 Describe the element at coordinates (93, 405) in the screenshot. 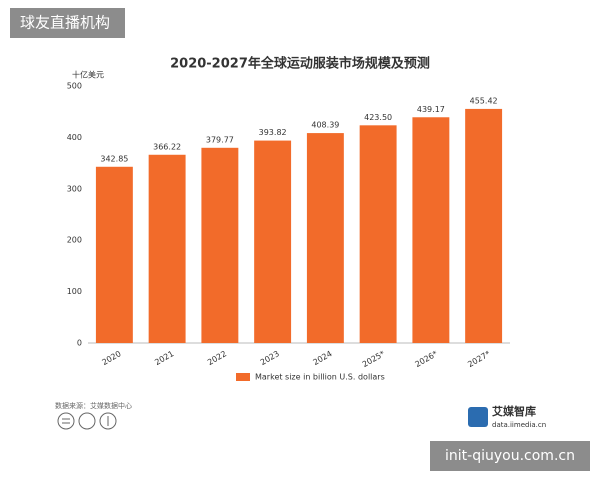

I see `source: 数据来源：艾媒数据中心` at that location.